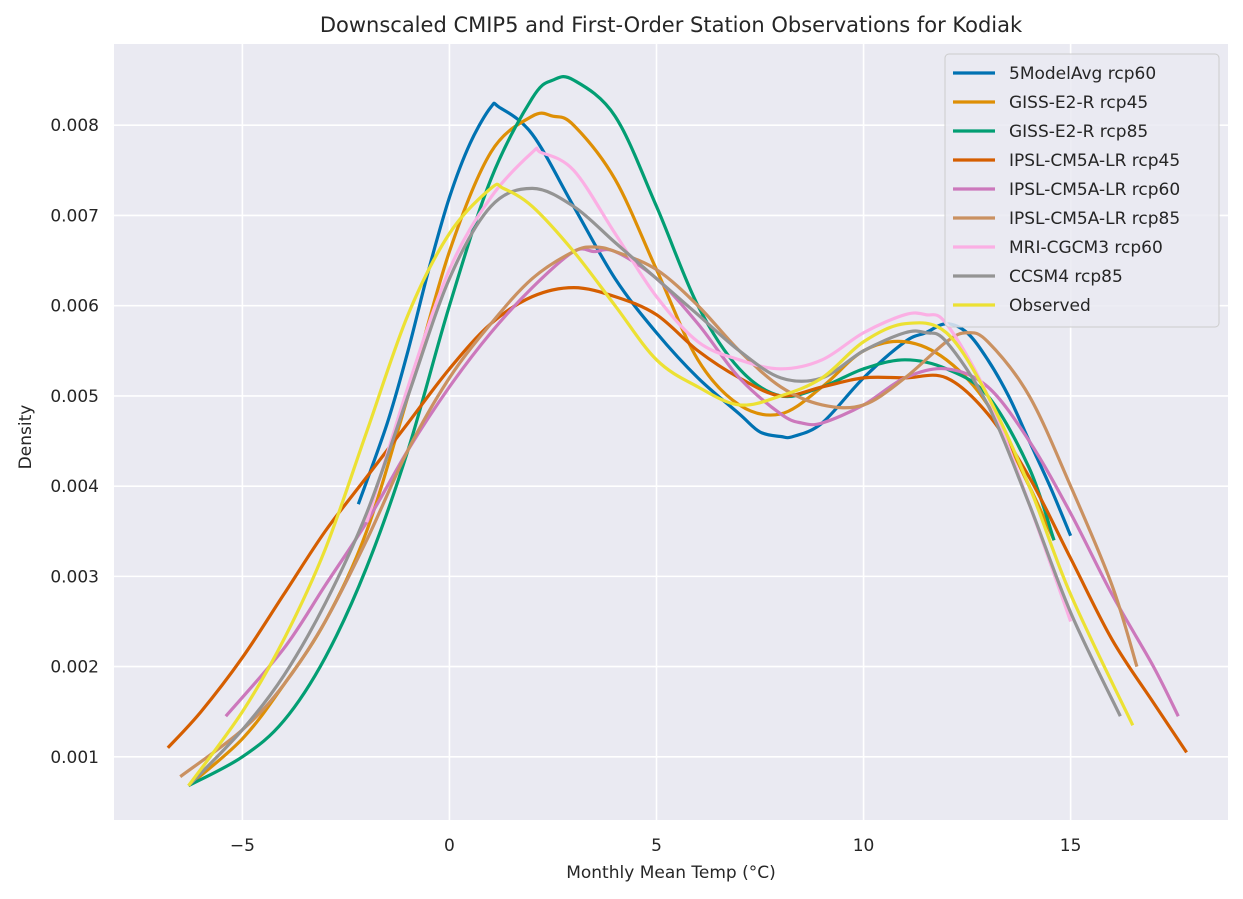 Image resolution: width=1243 pixels, height=899 pixels. Describe the element at coordinates (449, 846) in the screenshot. I see `x-tick-label: 0` at that location.